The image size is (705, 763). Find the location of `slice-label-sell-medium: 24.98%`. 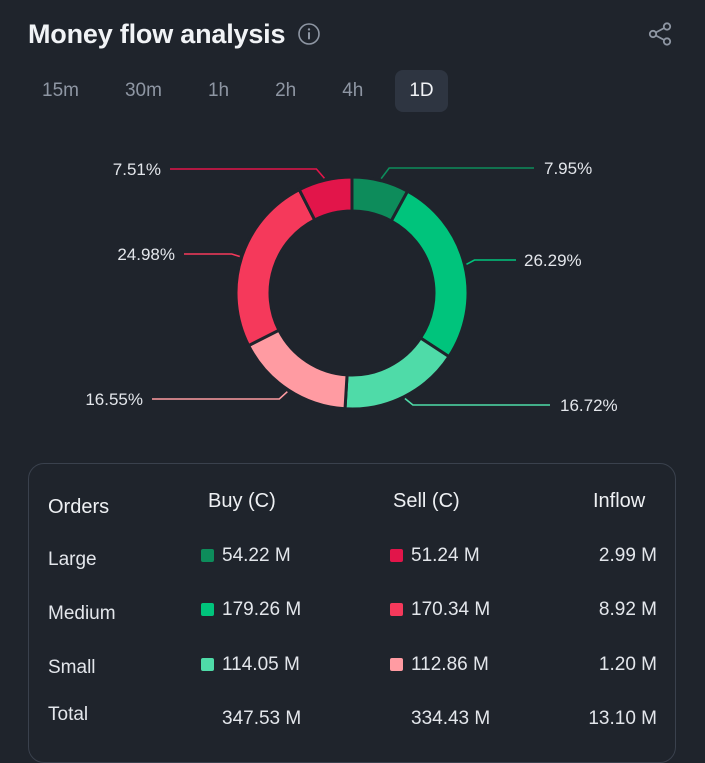

slice-label-sell-medium: 24.98% is located at coordinates (146, 254).